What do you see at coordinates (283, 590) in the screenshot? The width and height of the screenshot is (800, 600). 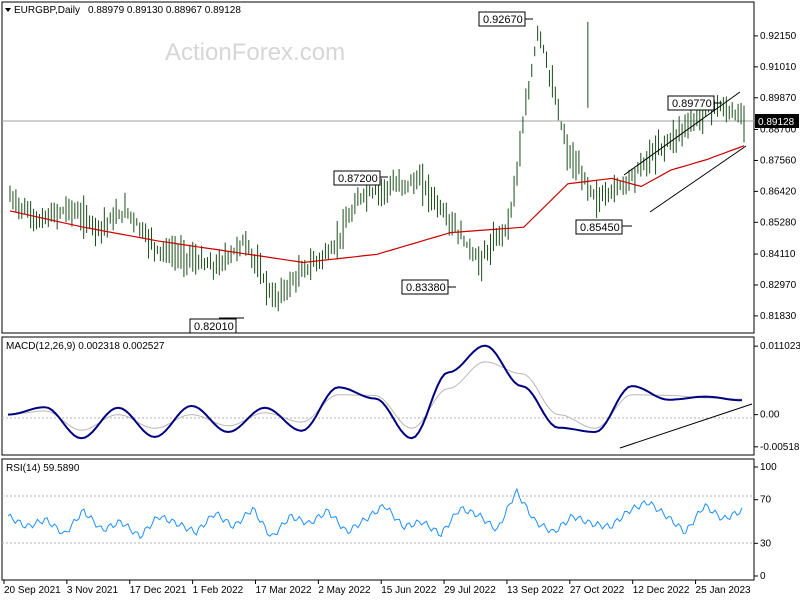 I see `xtick-label: 17 Mar 2022` at bounding box center [283, 590].